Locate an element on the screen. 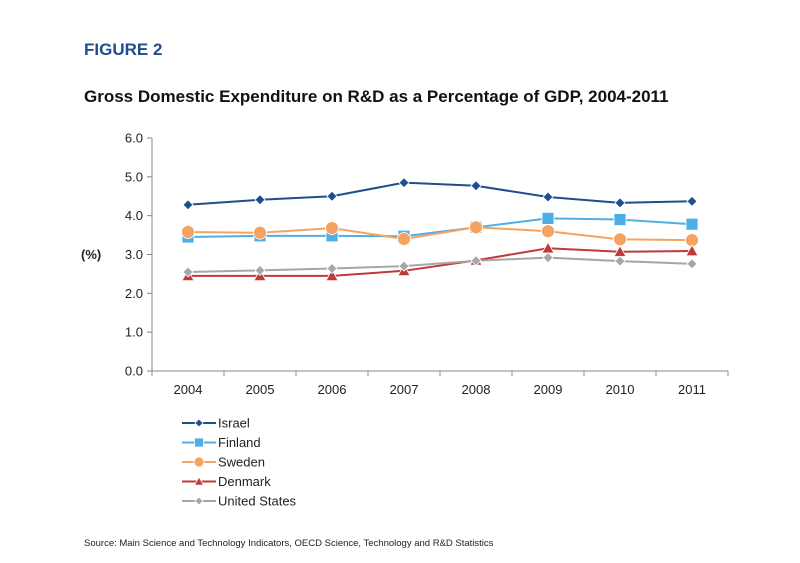 This screenshot has width=800, height=563. series-line-sweden is located at coordinates (440, 234).